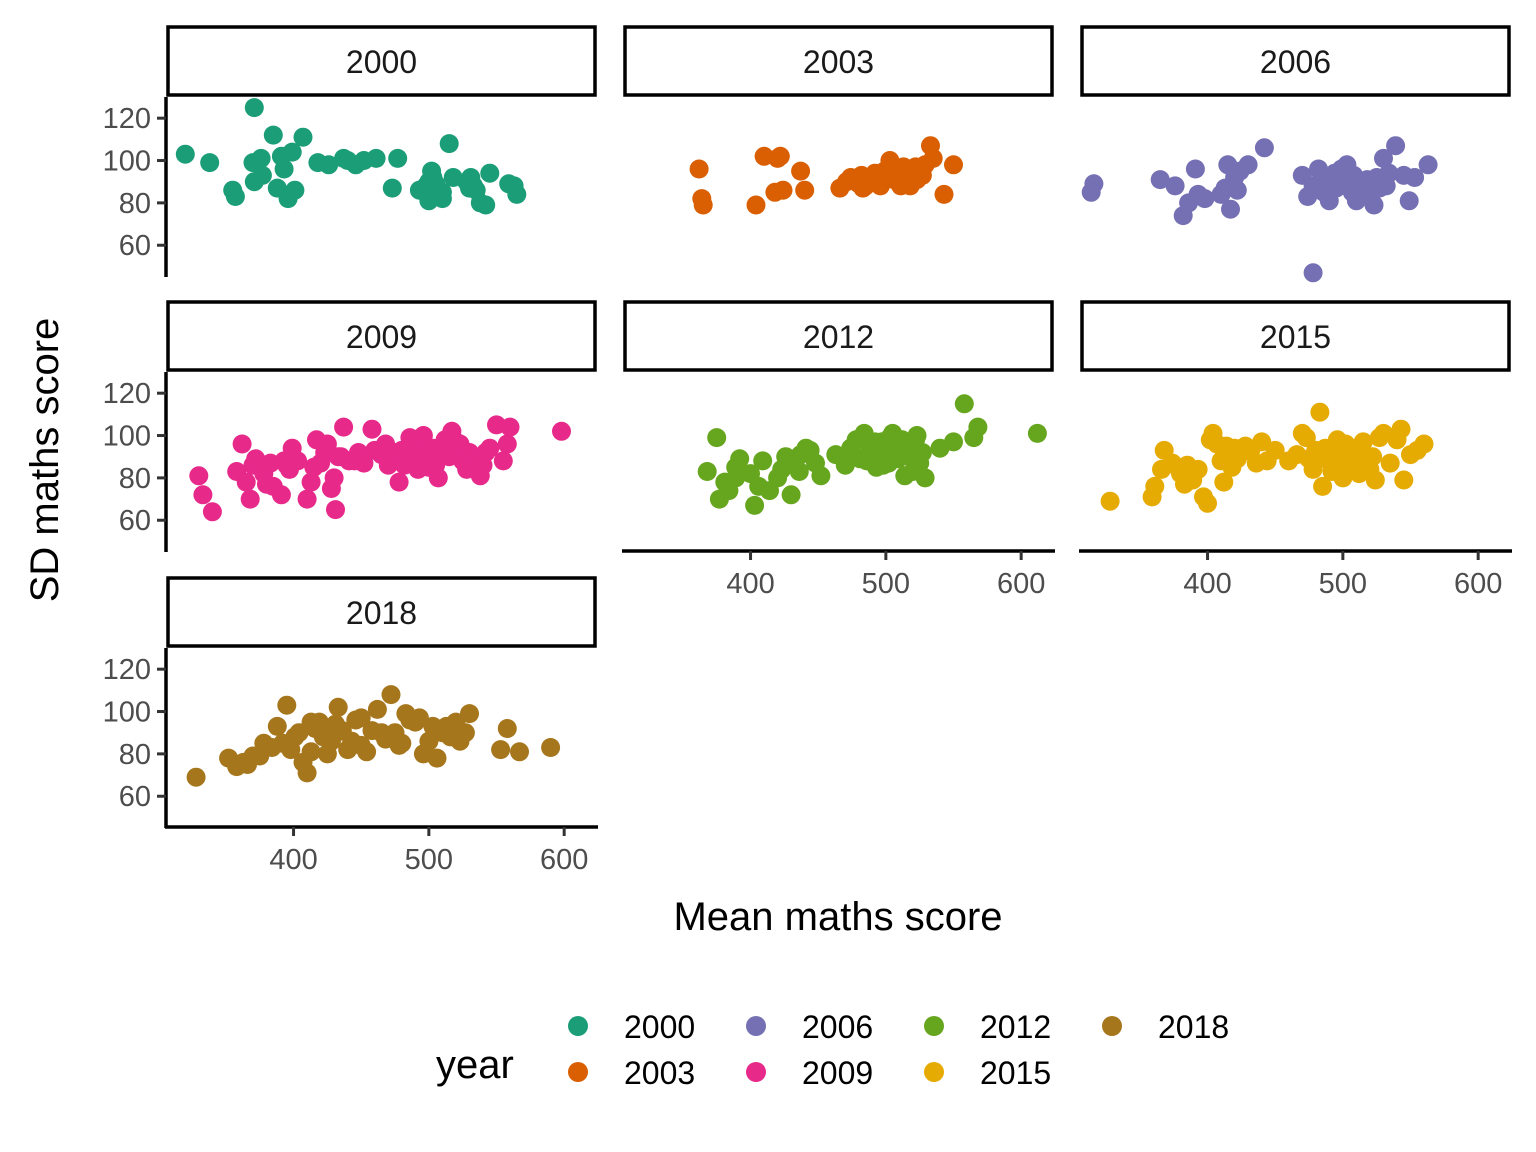 The width and height of the screenshot is (1536, 1152). Describe the element at coordinates (350, 426) in the screenshot. I see `facet-panel-2009: 2009 60 80 100 120` at that location.